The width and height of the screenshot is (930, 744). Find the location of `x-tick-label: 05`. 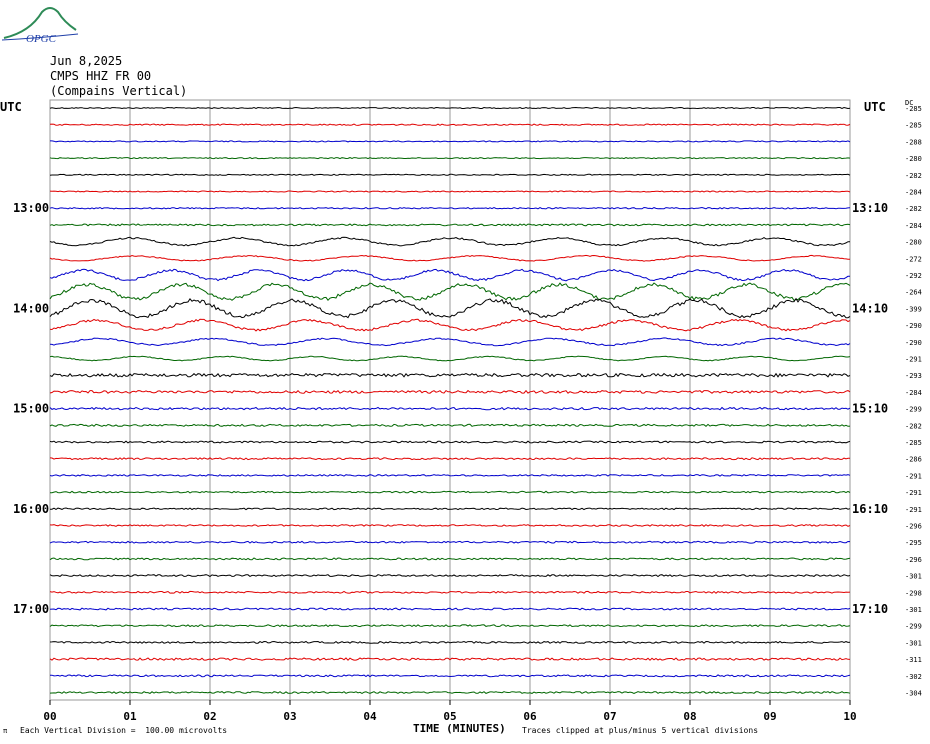

x-tick-label: 05 is located at coordinates (449, 716).